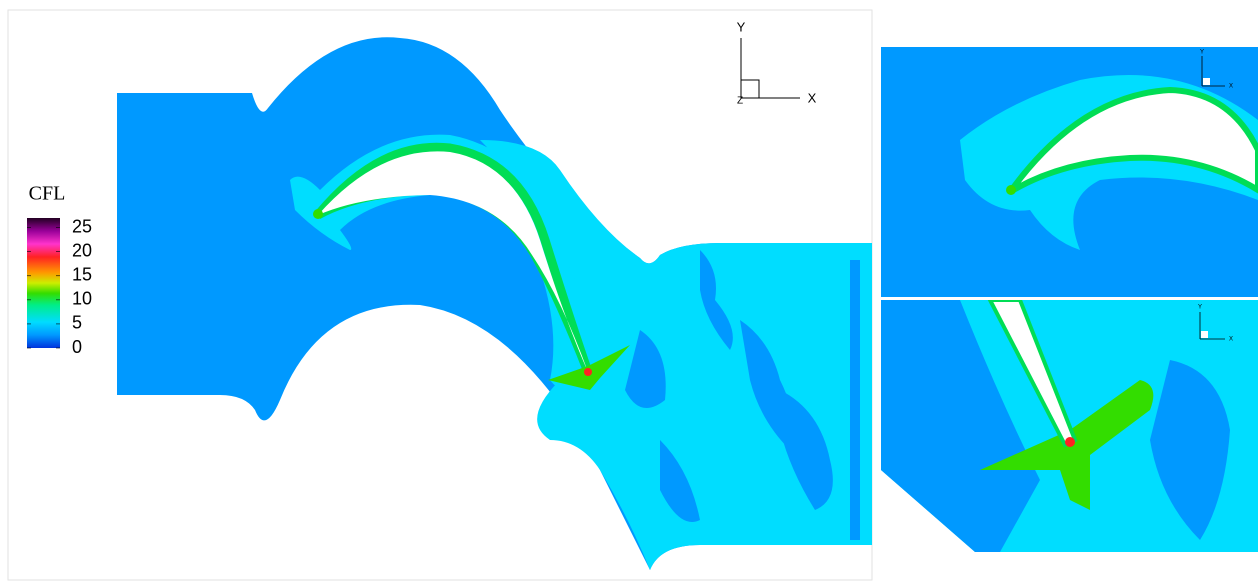  I want to click on colorbar-tick-label: 20, so click(82, 250).